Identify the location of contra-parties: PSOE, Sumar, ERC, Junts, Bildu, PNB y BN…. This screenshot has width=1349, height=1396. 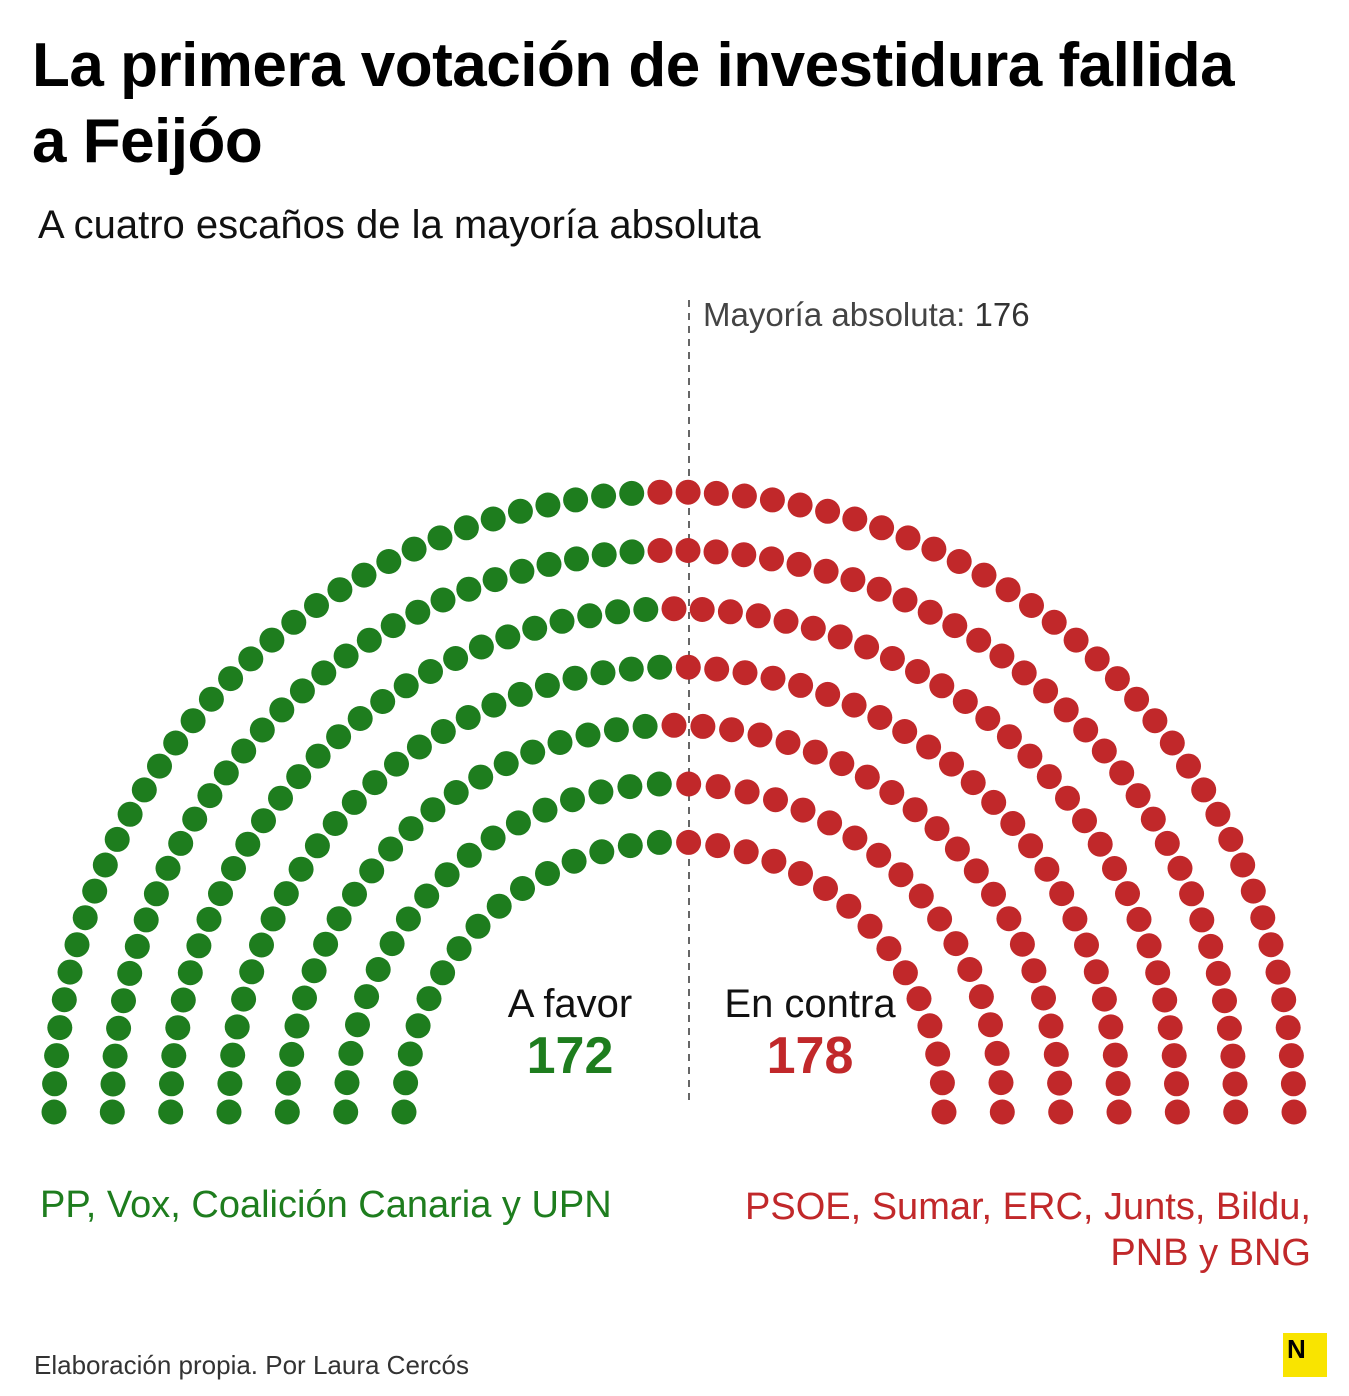
(1028, 1230).